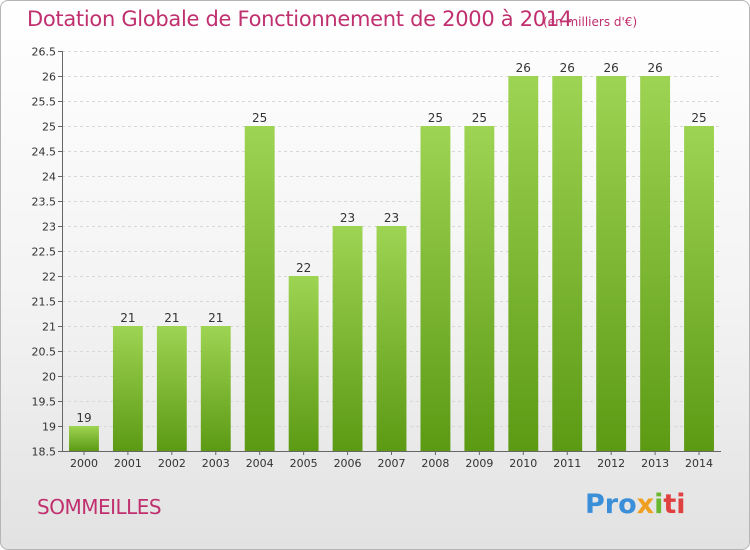  Describe the element at coordinates (645, 504) in the screenshot. I see `logo-part: x` at that location.